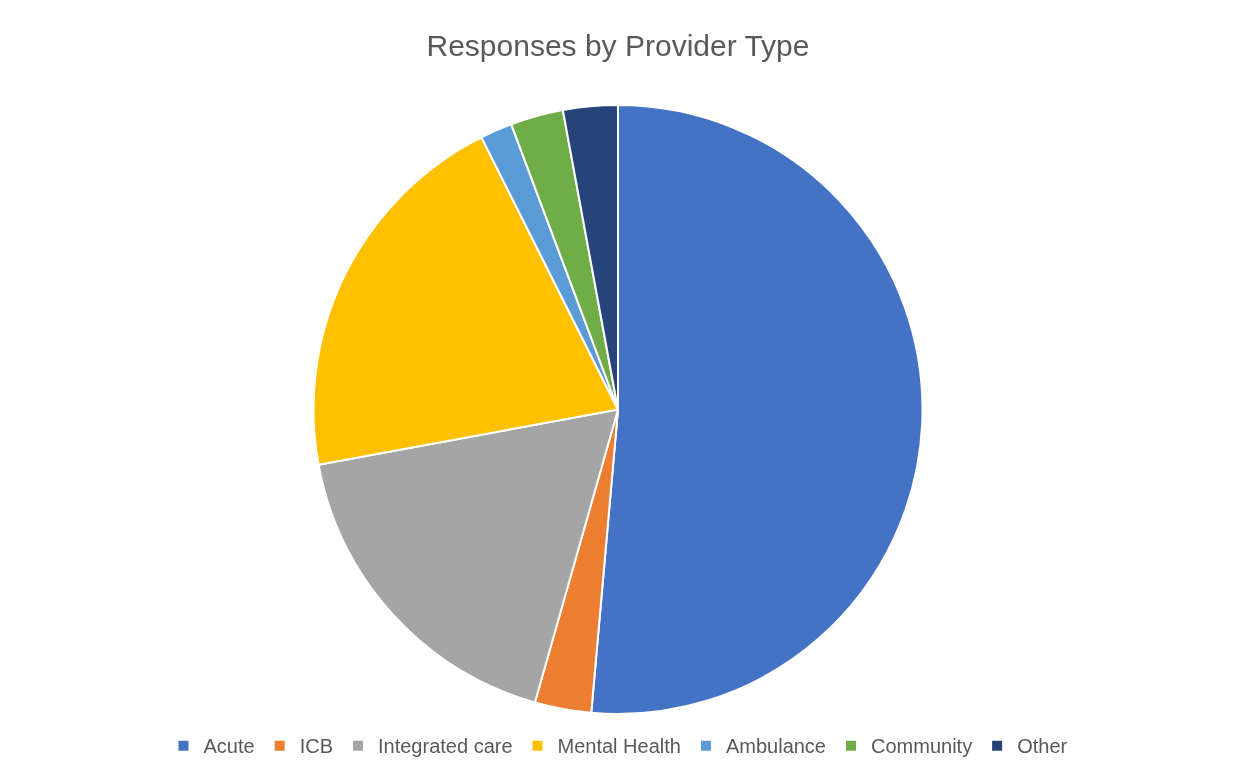 This screenshot has width=1236, height=784. What do you see at coordinates (619, 746) in the screenshot?
I see `legend-label: Mental Health` at bounding box center [619, 746].